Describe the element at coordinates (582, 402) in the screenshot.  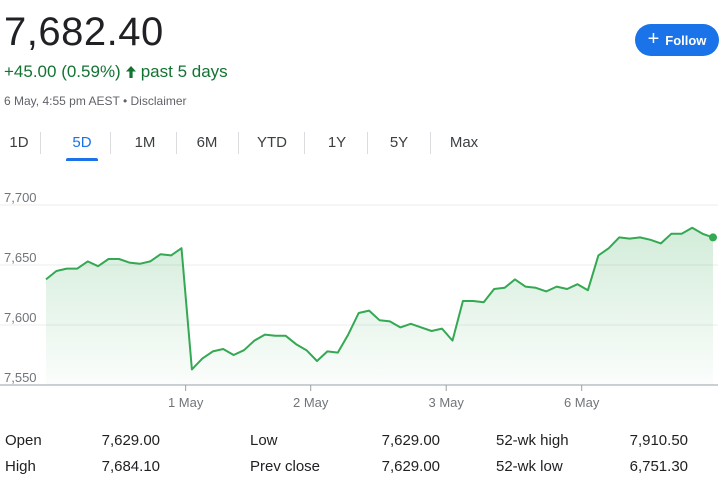
I see `x-tick-label: 6 May` at that location.